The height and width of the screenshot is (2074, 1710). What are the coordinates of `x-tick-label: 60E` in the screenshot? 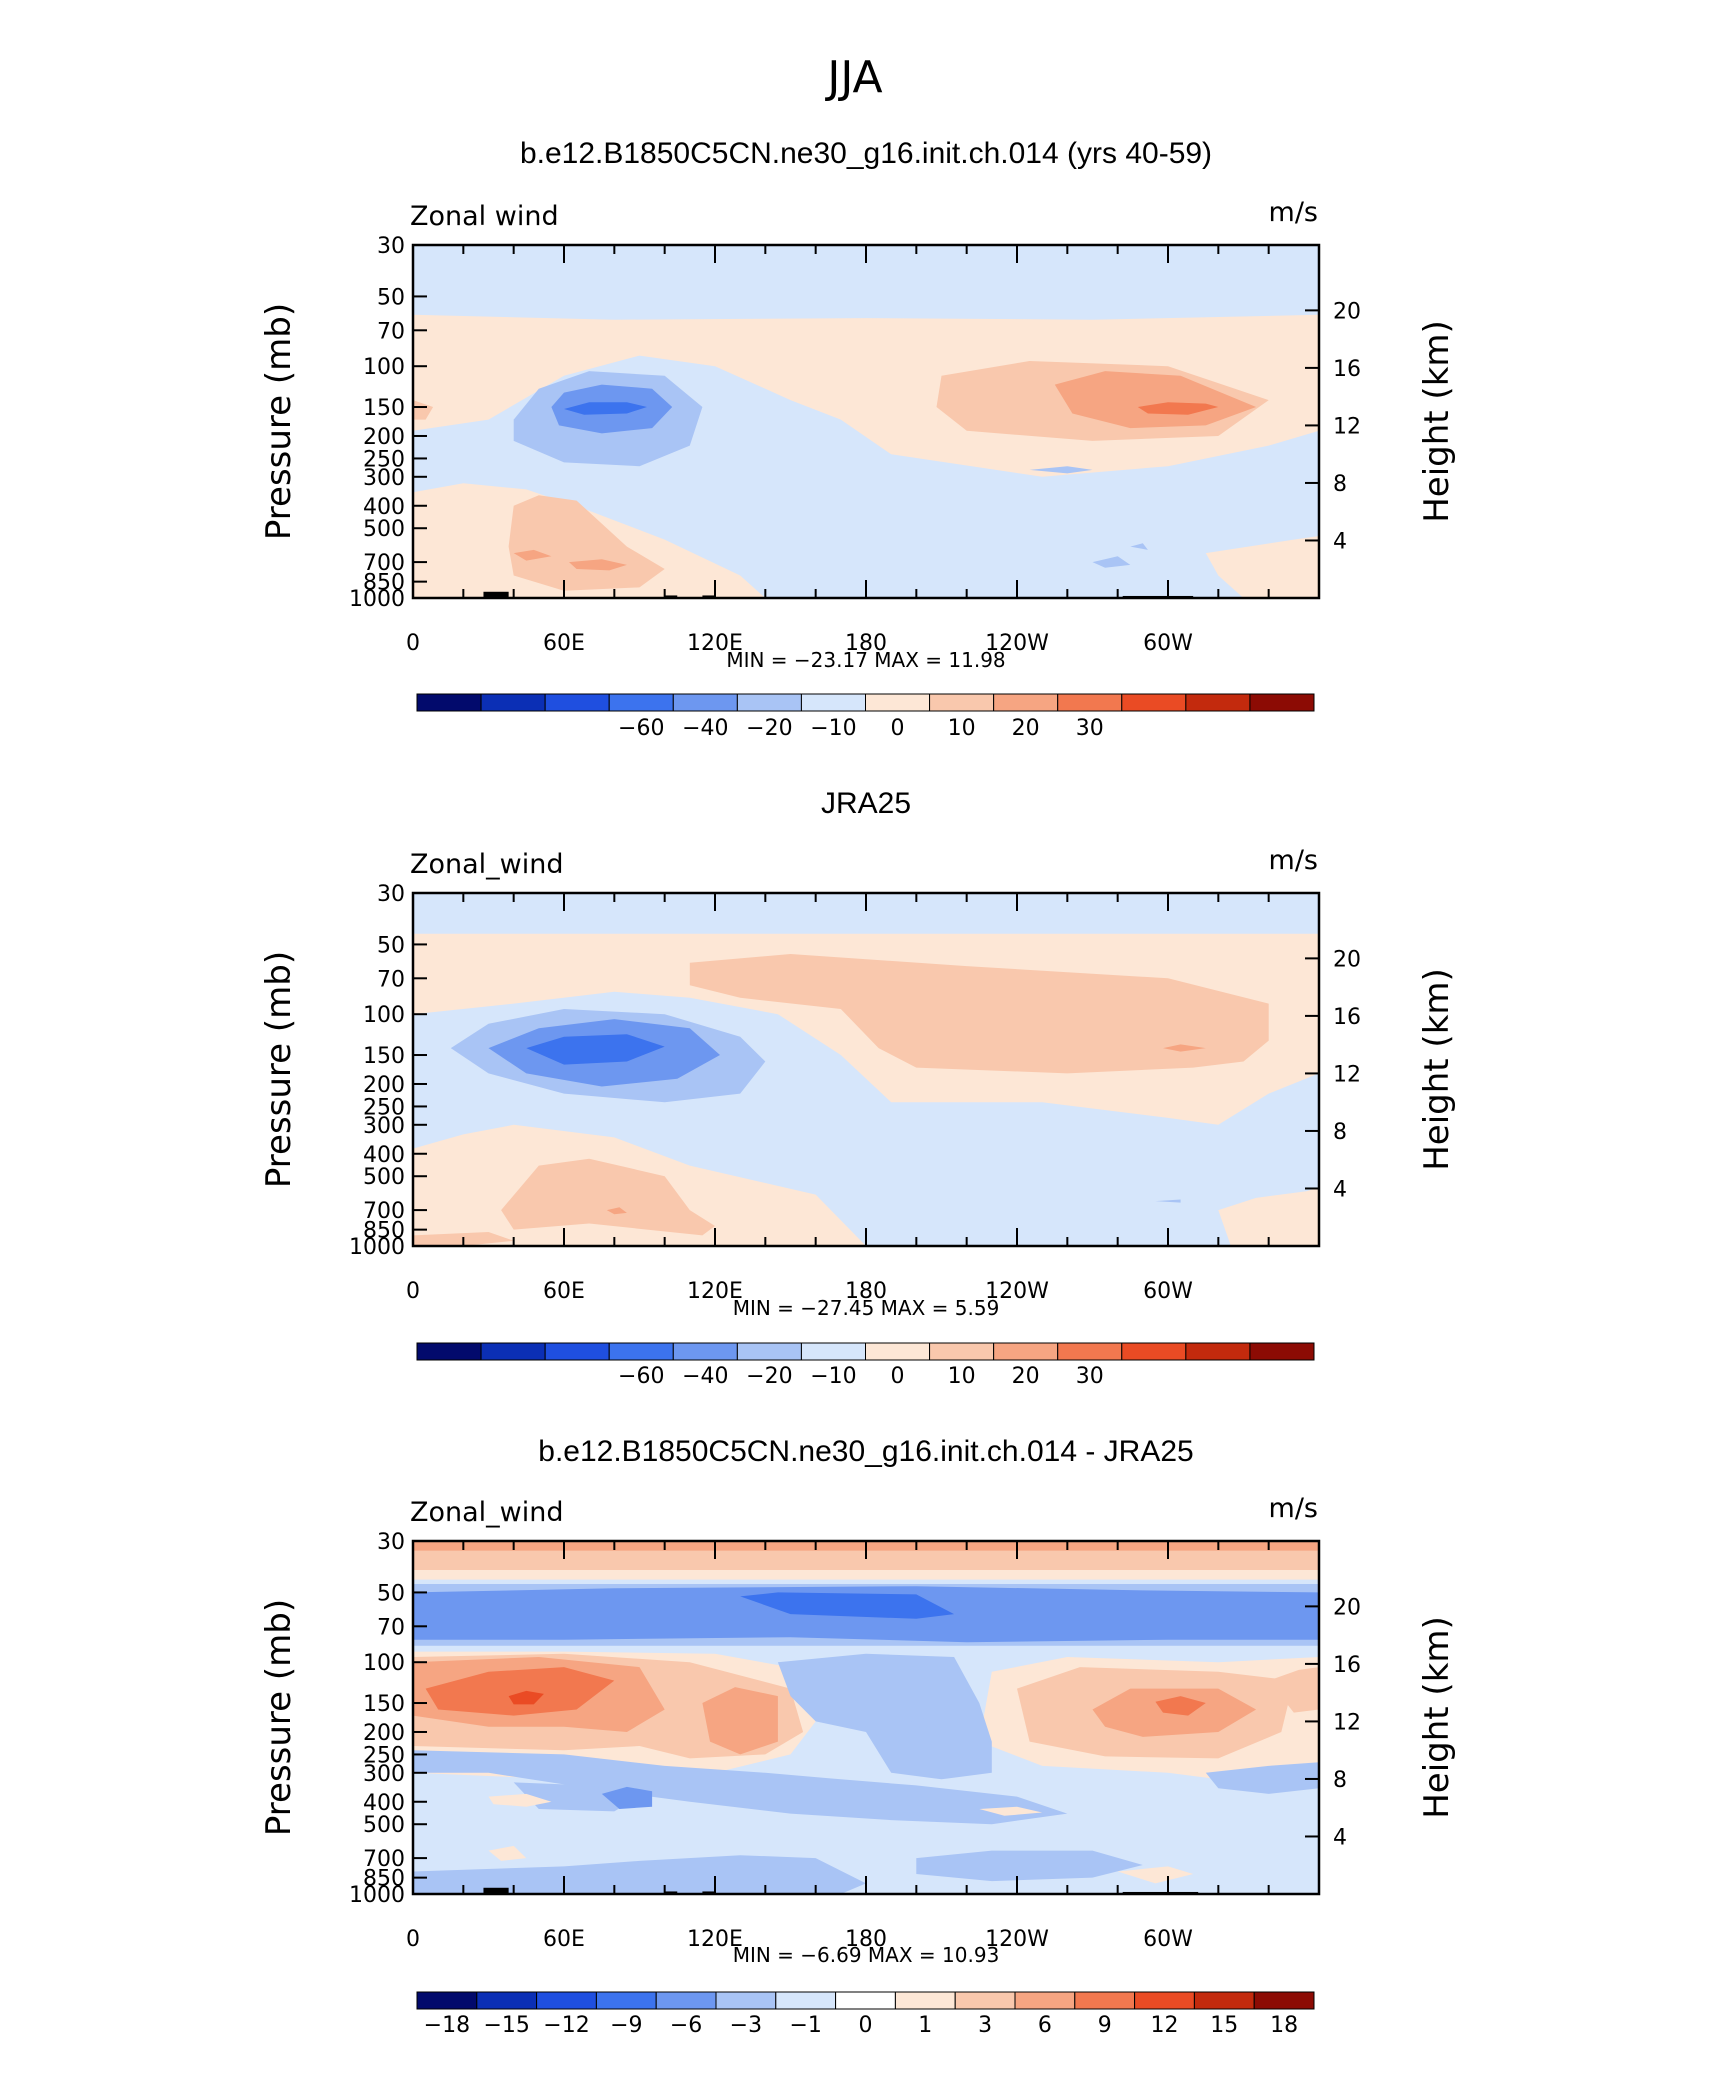 It's located at (564, 1291).